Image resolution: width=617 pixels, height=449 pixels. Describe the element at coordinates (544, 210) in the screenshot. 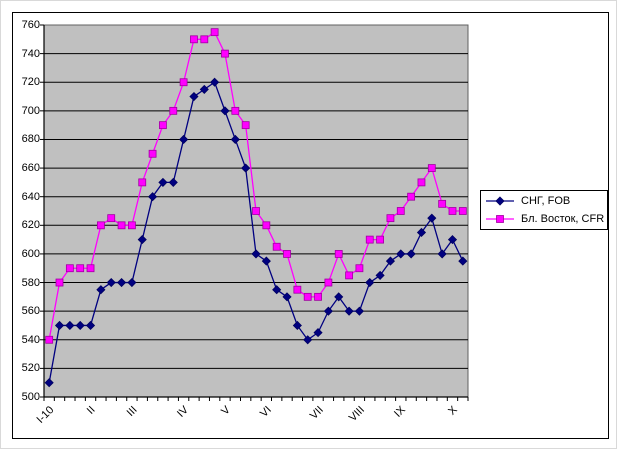

I see `legend: СНГ, FOB Бл. Восток, CFR` at that location.